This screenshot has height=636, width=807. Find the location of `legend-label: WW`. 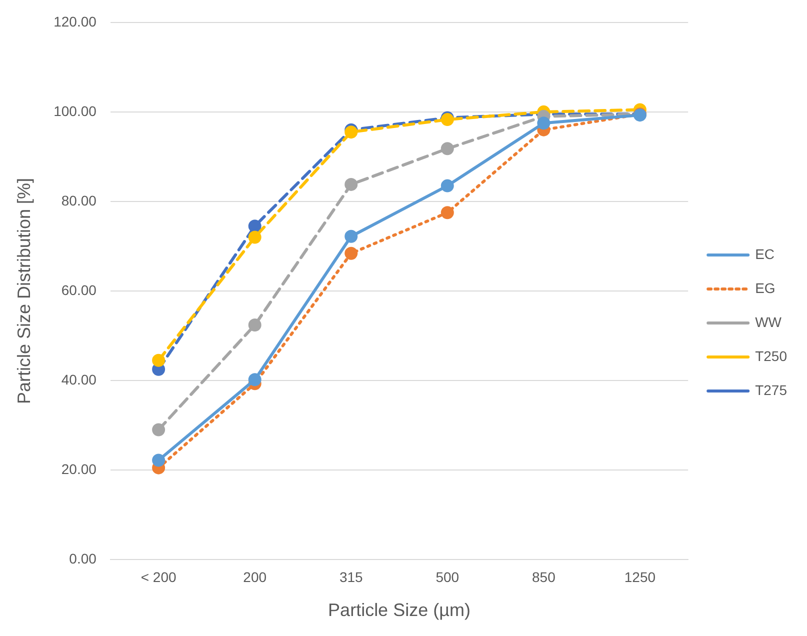

legend-label: WW is located at coordinates (768, 322).